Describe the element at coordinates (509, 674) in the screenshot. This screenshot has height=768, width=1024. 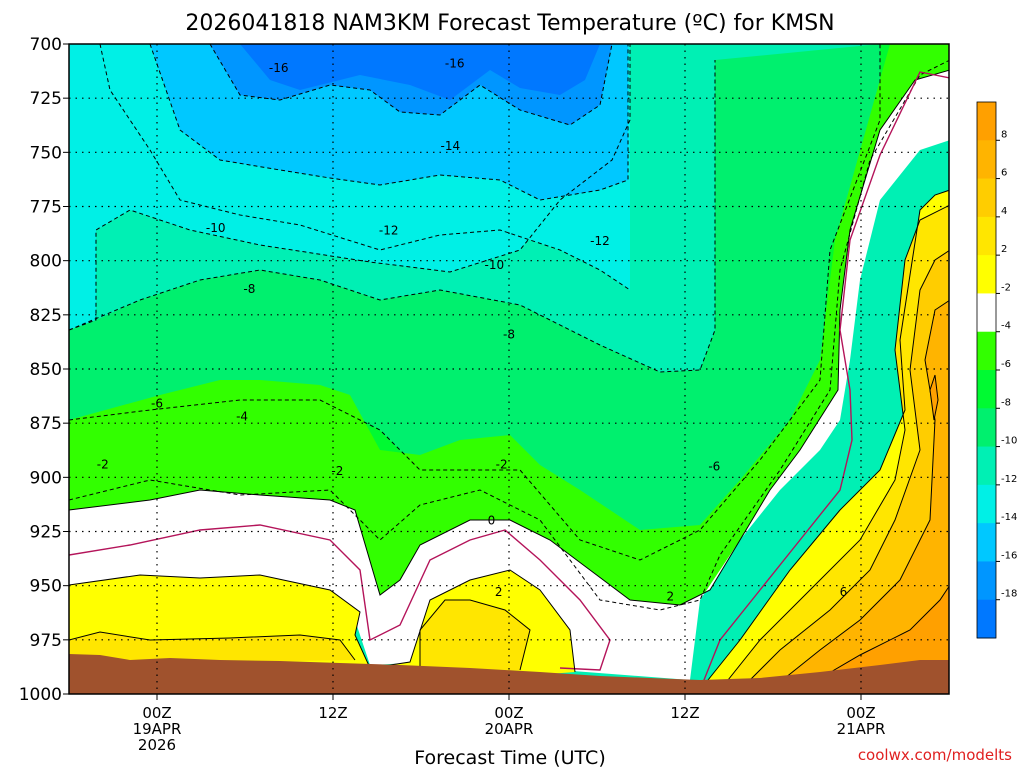
I see `ground-terrain` at that location.